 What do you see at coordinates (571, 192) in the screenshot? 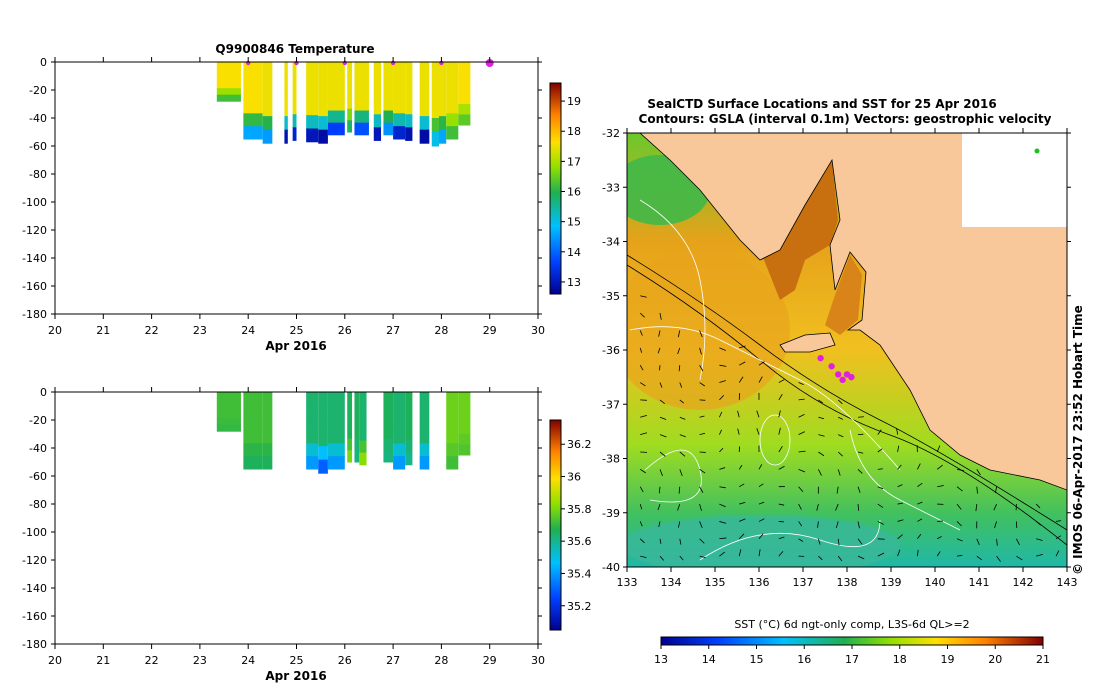
I see `temperature-colorbar-ticks: 13 14 15 16 17 18 19` at bounding box center [571, 192].